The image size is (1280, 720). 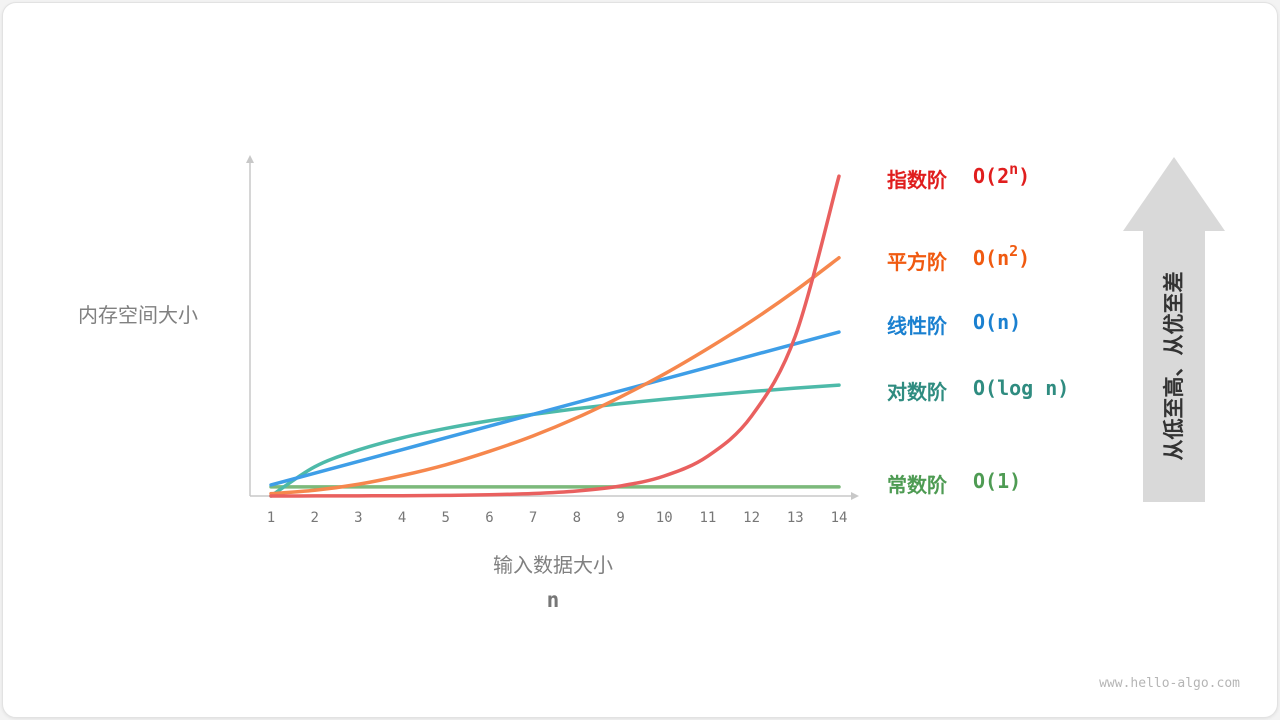 I want to click on legend-formula: O(1), so click(x=997, y=481).